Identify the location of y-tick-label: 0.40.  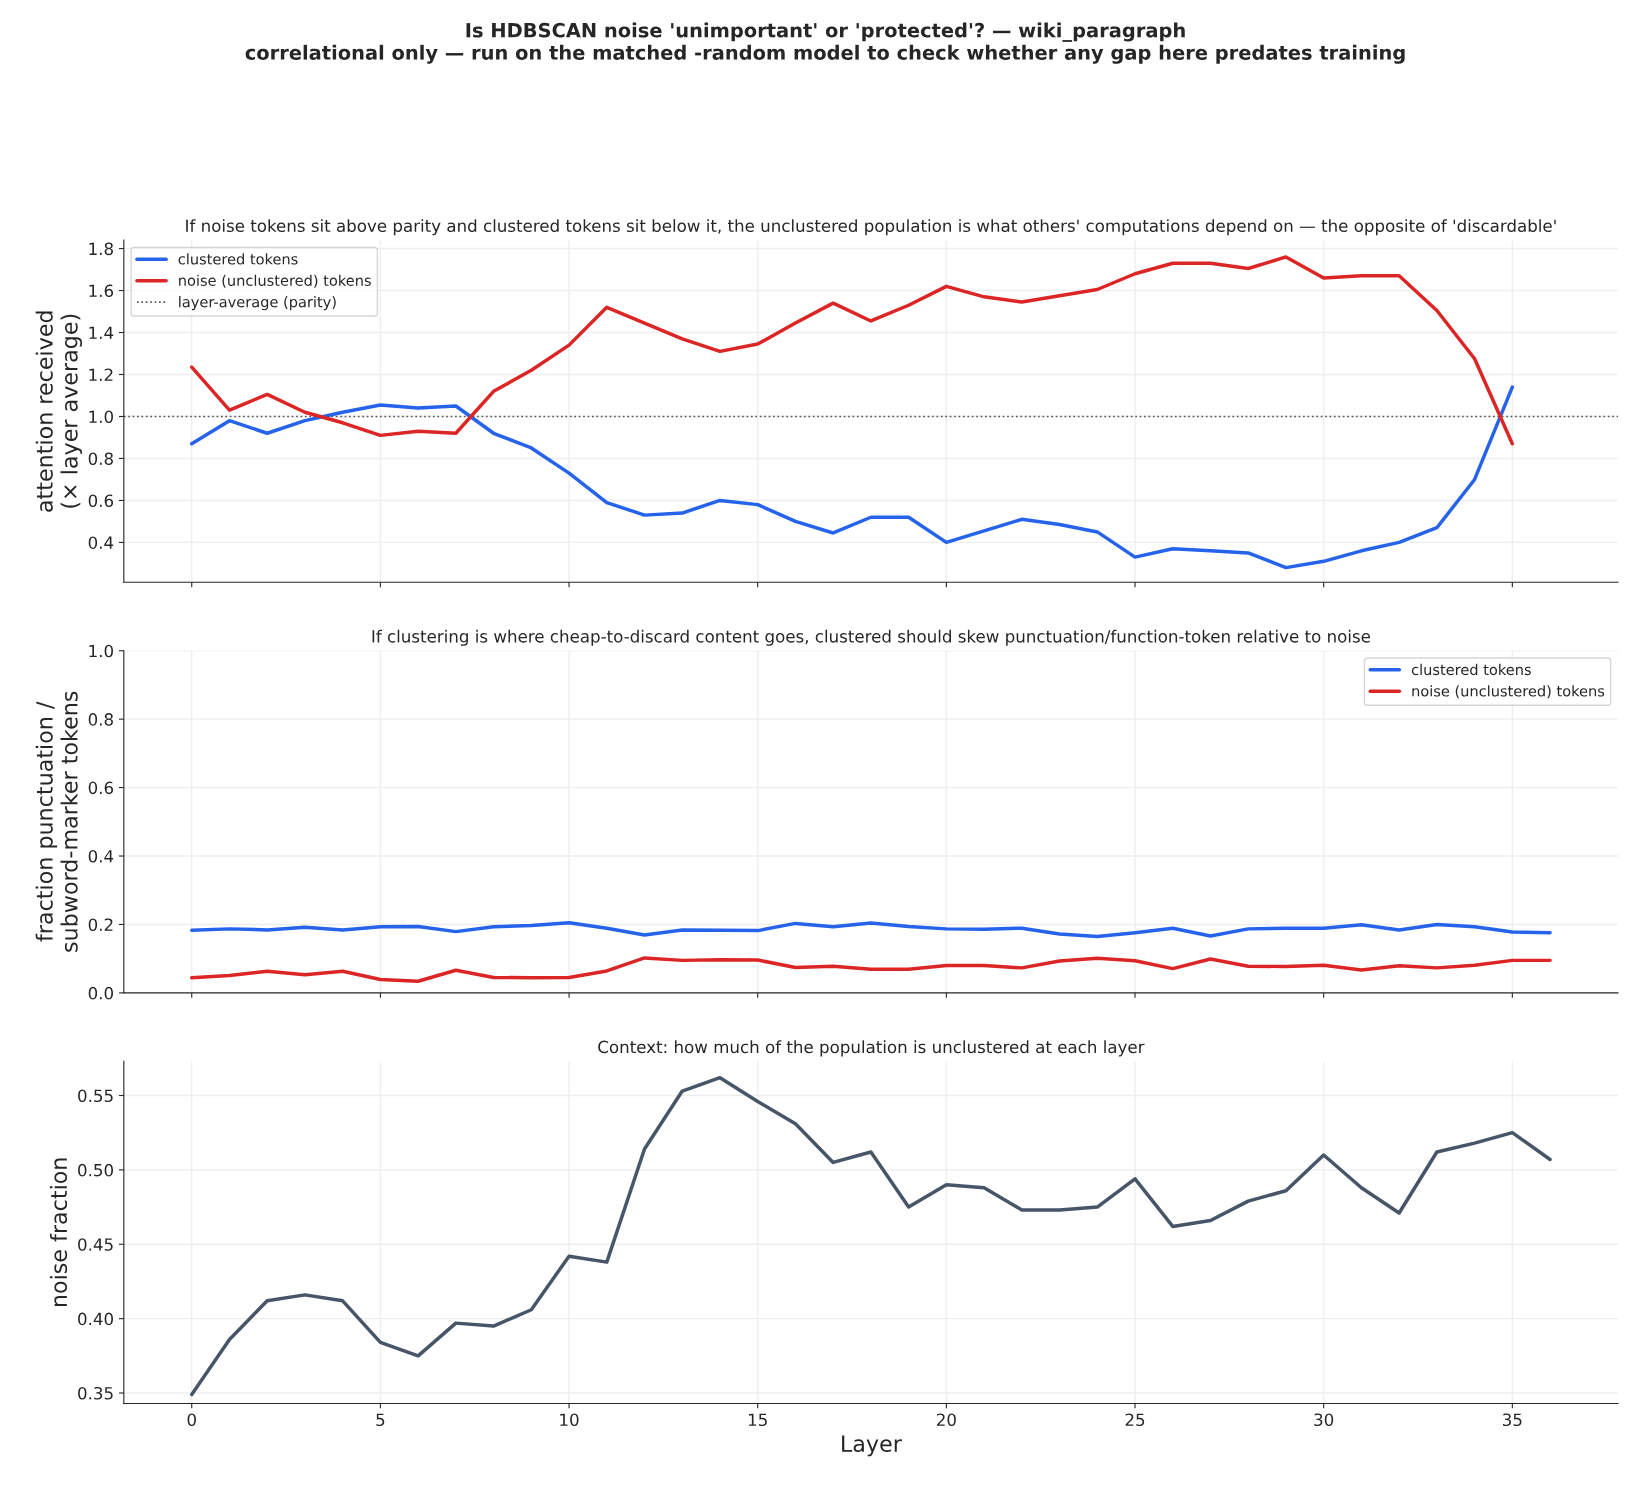
(95, 1319).